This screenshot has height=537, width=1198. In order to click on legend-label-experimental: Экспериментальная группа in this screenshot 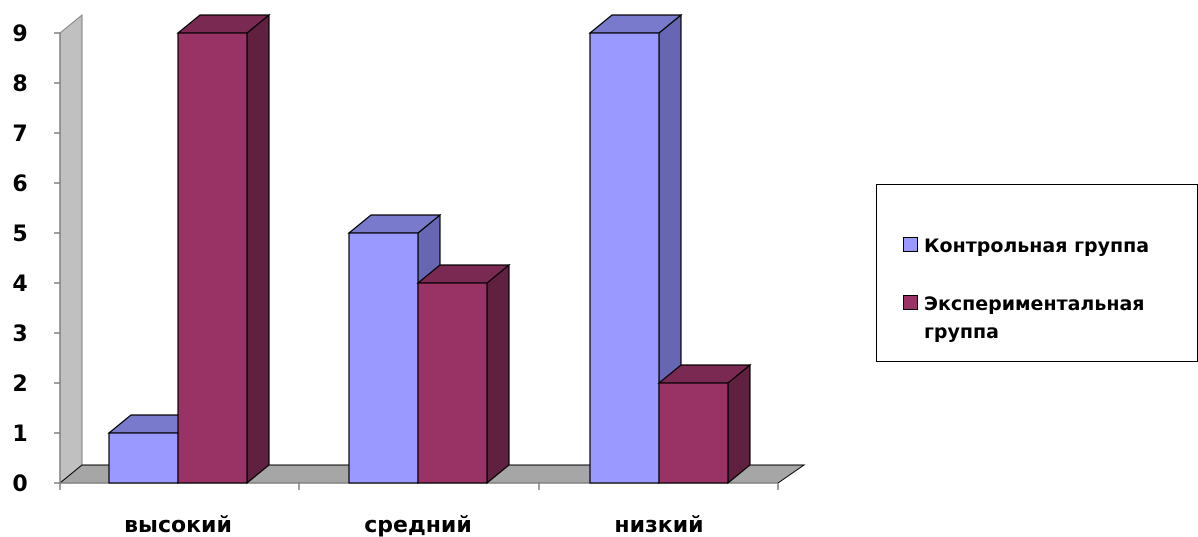, I will do `click(1034, 318)`.